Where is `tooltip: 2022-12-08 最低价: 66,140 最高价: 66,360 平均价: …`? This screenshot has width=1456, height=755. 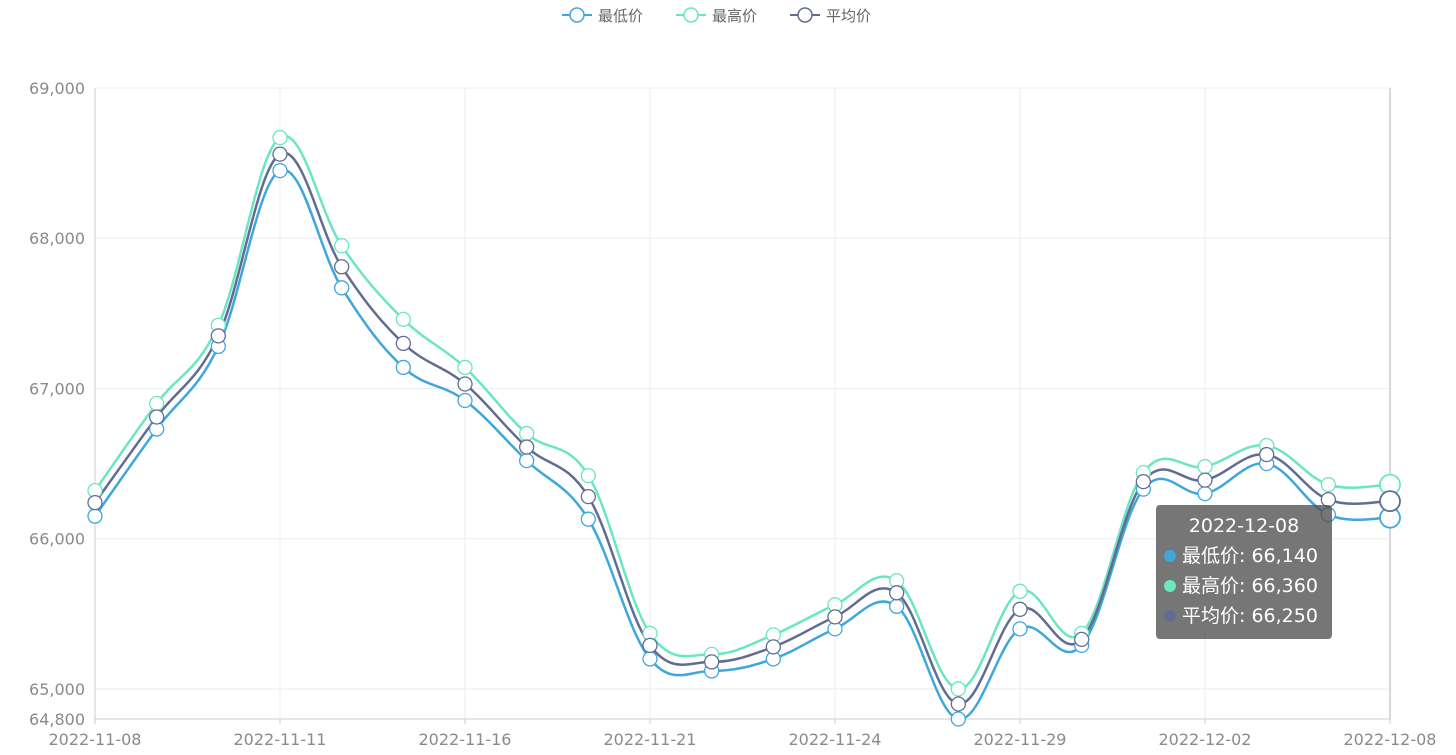
tooltip: 2022-12-08 最低价: 66,140 最高价: 66,360 平均价: … is located at coordinates (1244, 572).